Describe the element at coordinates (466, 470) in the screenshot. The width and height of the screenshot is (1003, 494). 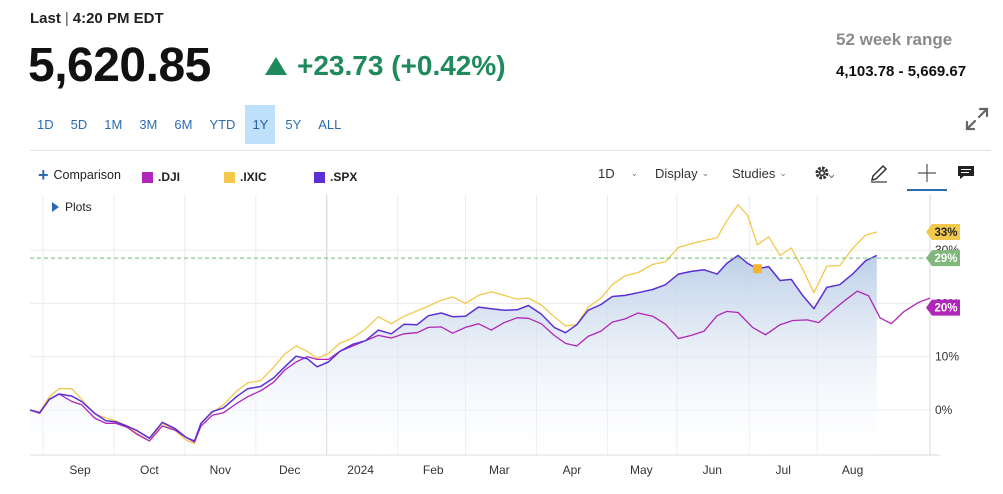
I see `x-axis: Sep Oct Nov Dec 2024 Feb Mar Apr May Jun Jul Aug` at that location.